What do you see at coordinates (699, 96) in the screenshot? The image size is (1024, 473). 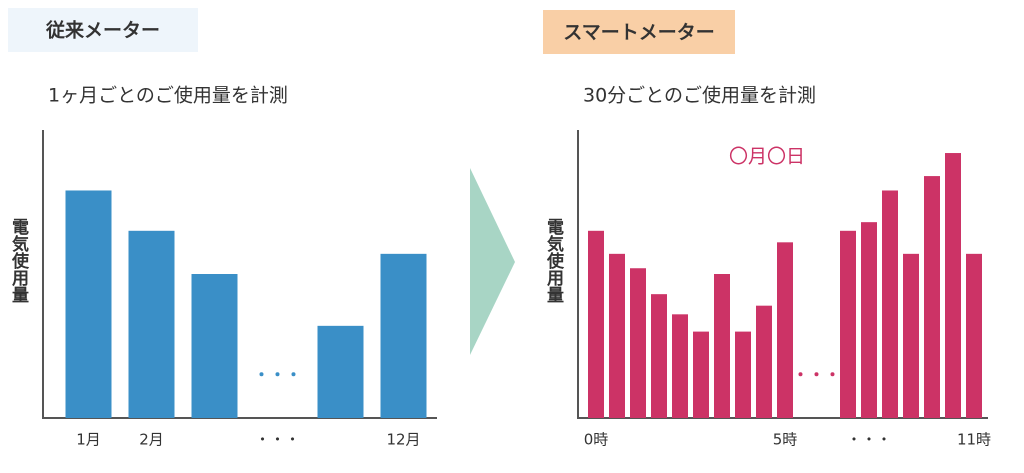 I see `subtitle: 30分ごとのご使用量を計測` at bounding box center [699, 96].